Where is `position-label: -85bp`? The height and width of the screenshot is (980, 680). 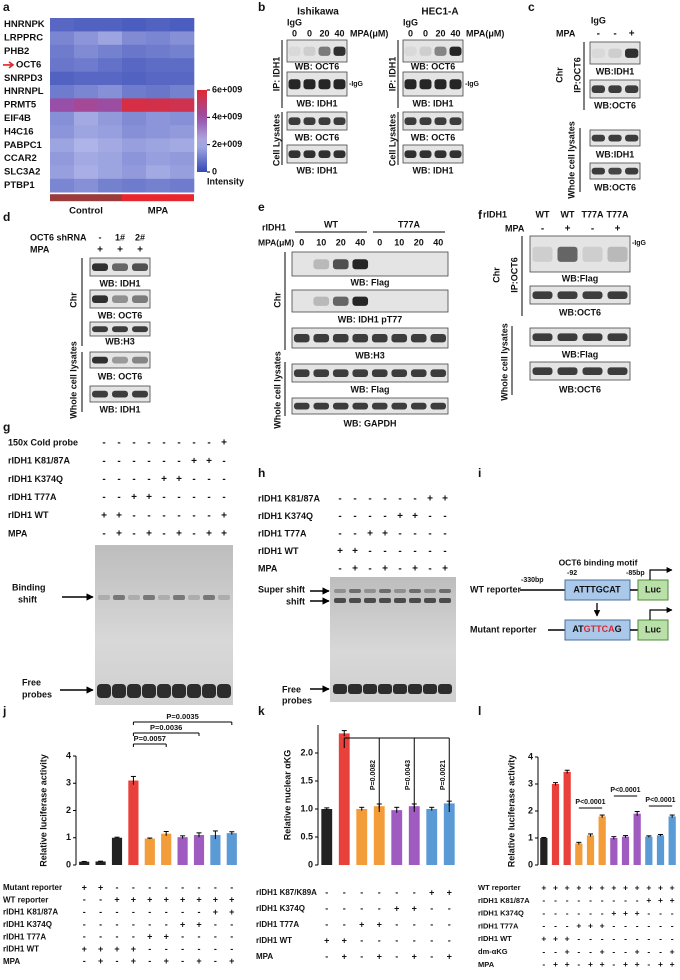
position-label: -85bp is located at coordinates (635, 573).